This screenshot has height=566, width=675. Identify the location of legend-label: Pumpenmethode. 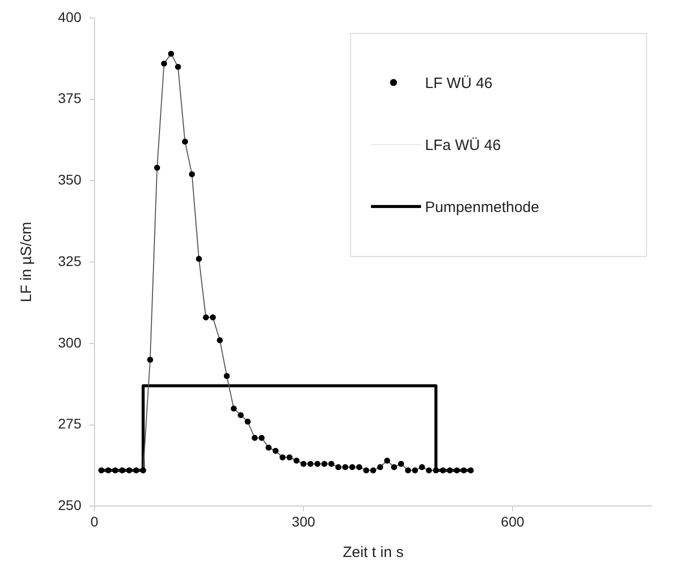
(482, 207).